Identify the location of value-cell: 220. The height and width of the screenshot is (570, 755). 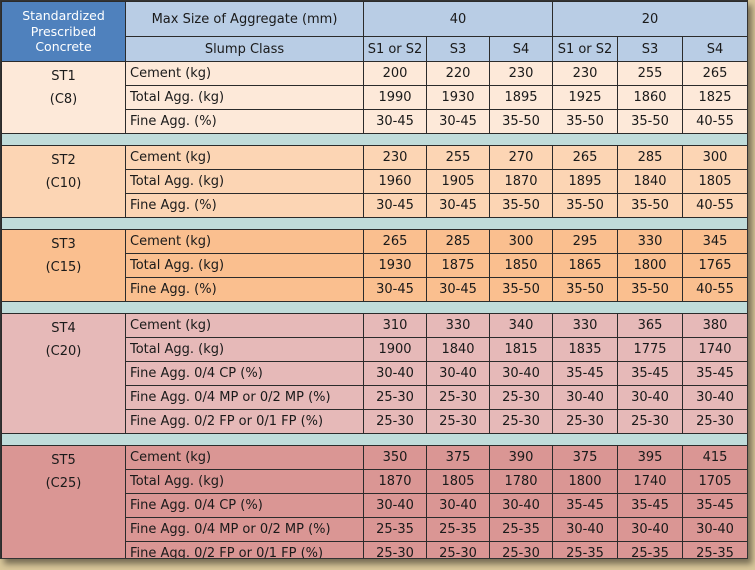
(458, 73).